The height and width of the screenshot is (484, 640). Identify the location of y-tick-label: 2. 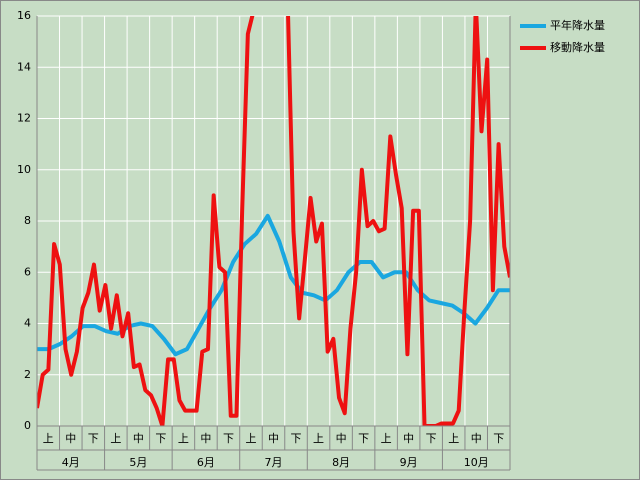
(27, 374).